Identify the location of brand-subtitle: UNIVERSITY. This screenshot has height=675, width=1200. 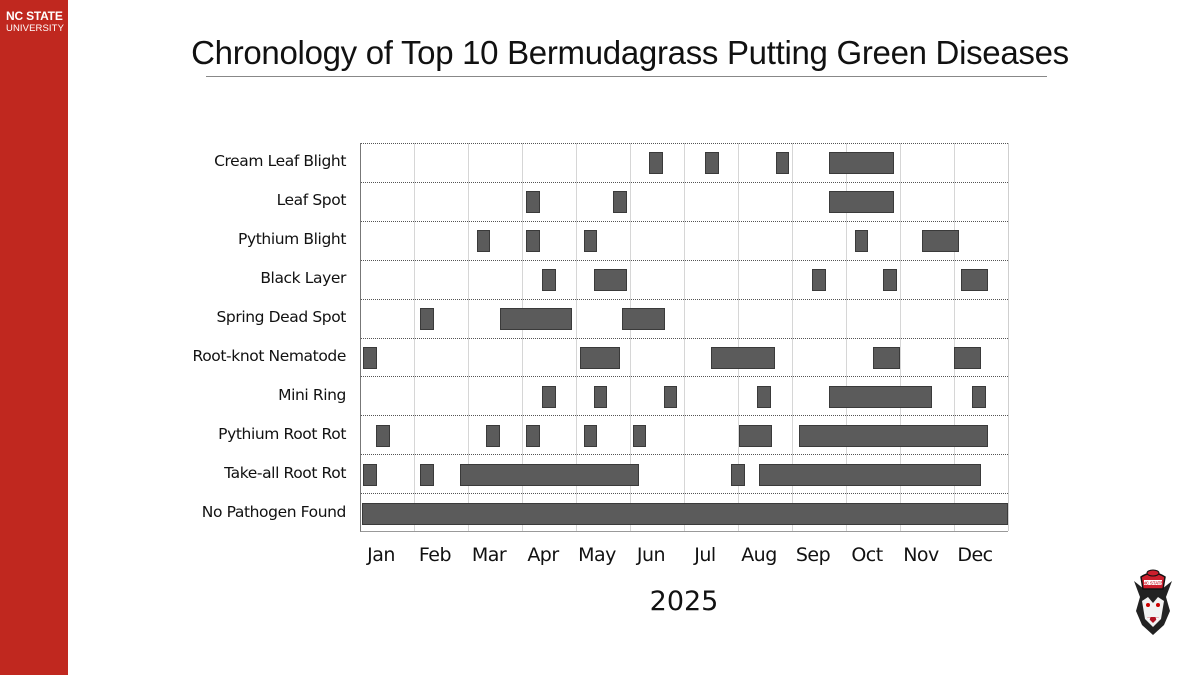
(35, 28).